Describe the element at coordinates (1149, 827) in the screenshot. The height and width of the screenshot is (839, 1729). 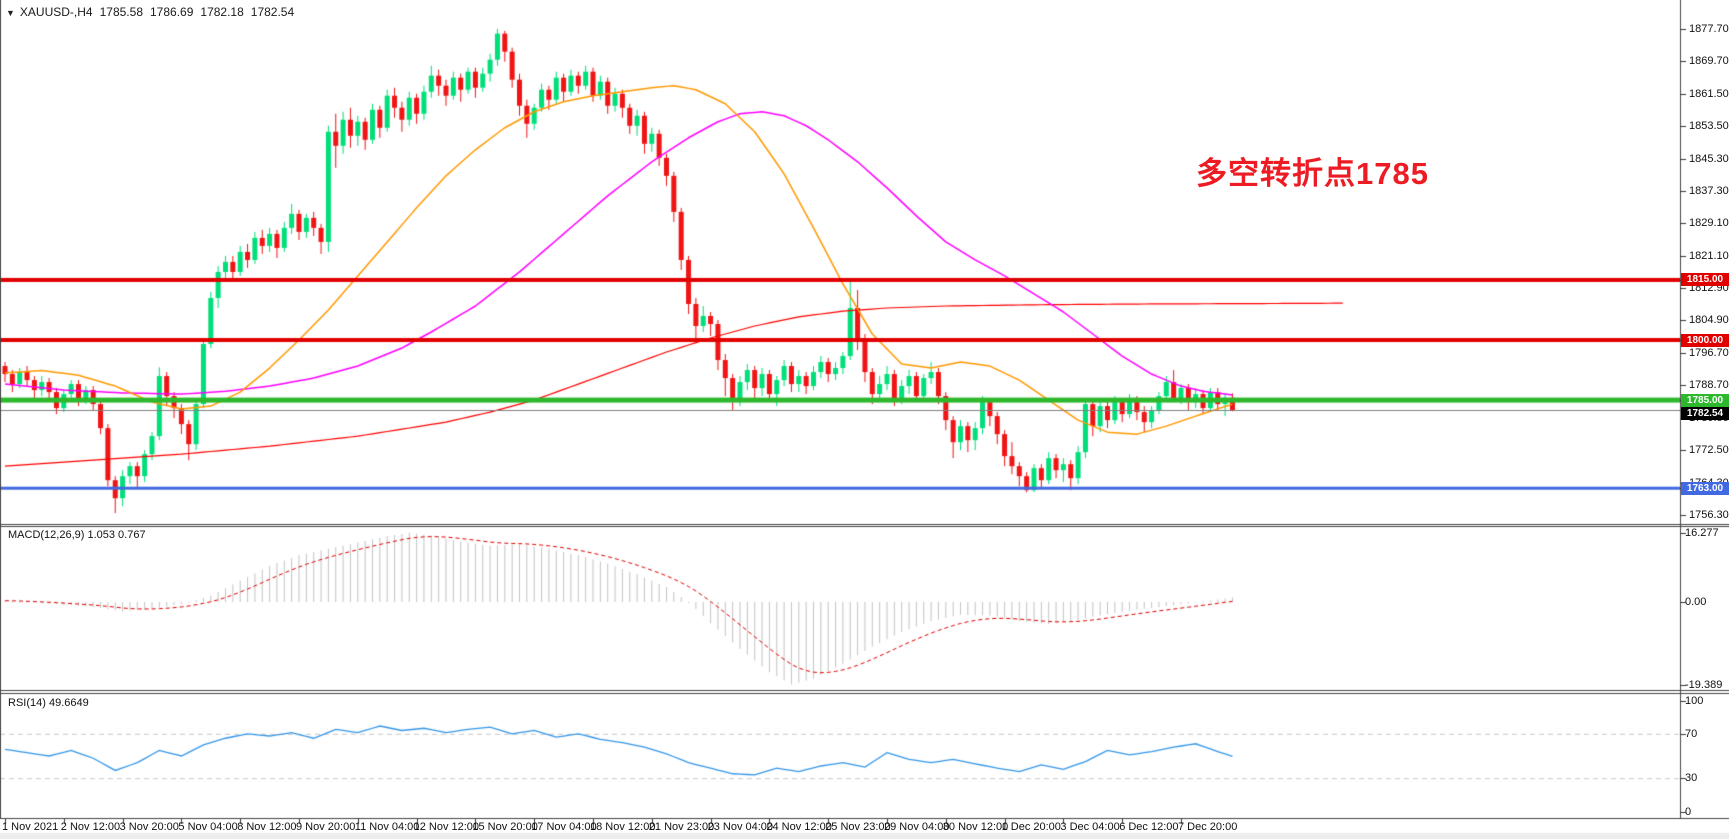
I see `time-axis-label: 6 Dec 12:00` at that location.